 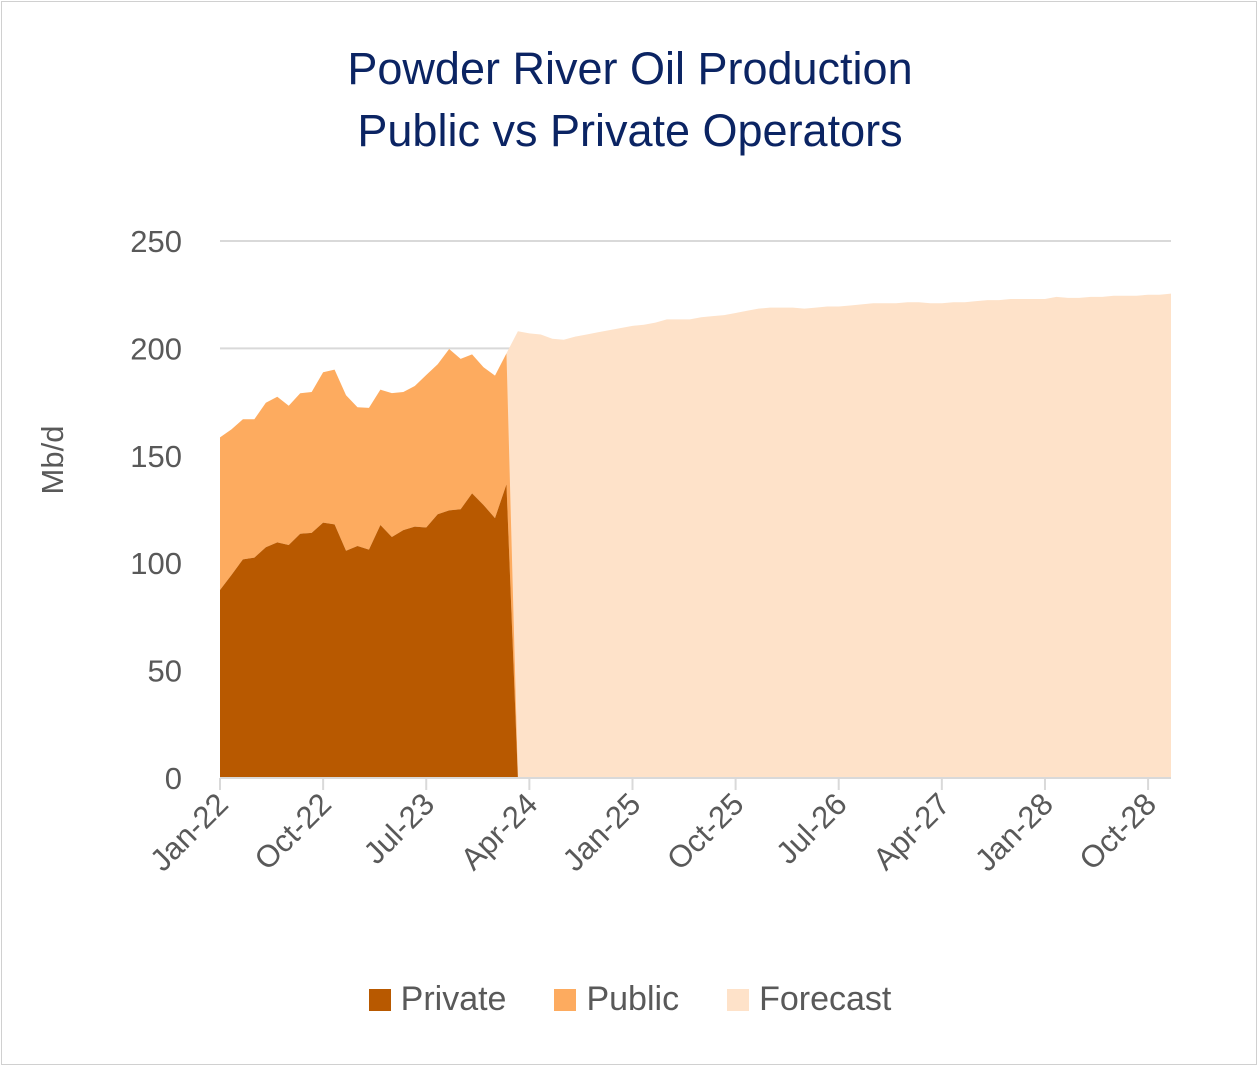 I want to click on y-tick-label: 200, so click(x=156, y=348).